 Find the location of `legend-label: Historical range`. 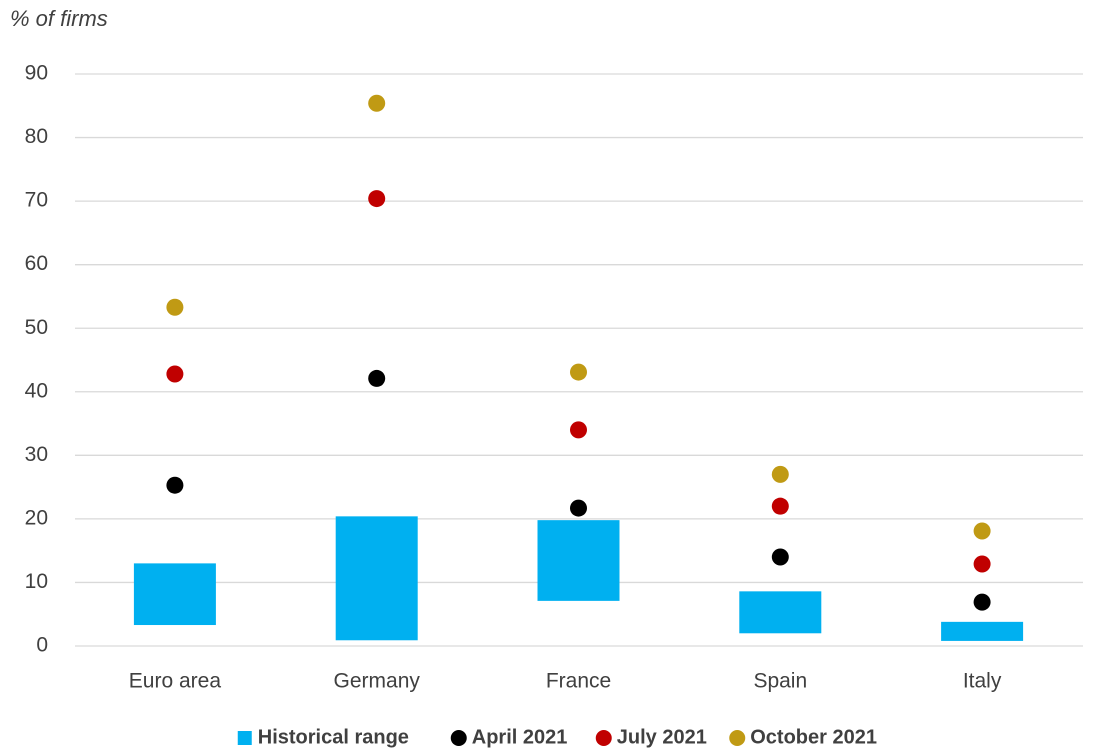

legend-label: Historical range is located at coordinates (333, 737).